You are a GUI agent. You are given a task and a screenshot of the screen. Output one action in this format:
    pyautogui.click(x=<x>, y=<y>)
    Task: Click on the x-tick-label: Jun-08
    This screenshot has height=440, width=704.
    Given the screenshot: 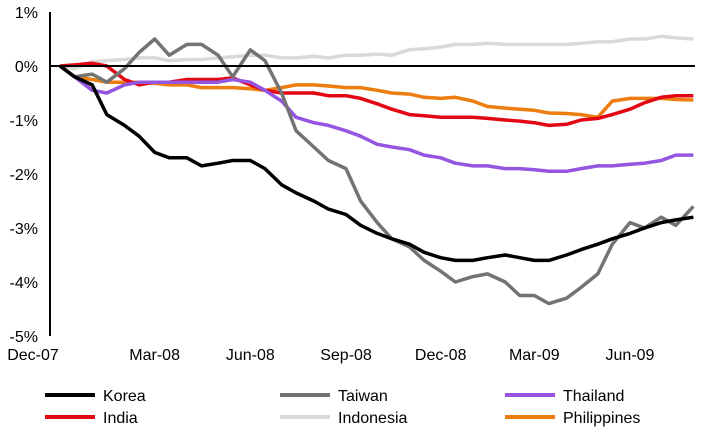 What is the action you would take?
    pyautogui.click(x=250, y=355)
    